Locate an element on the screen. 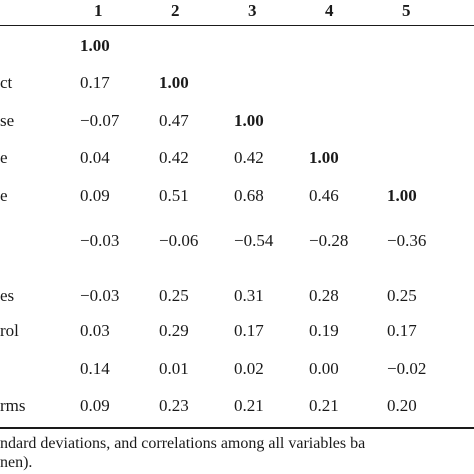 The height and width of the screenshot is (474, 474). table-cell: 0.01 is located at coordinates (174, 368).